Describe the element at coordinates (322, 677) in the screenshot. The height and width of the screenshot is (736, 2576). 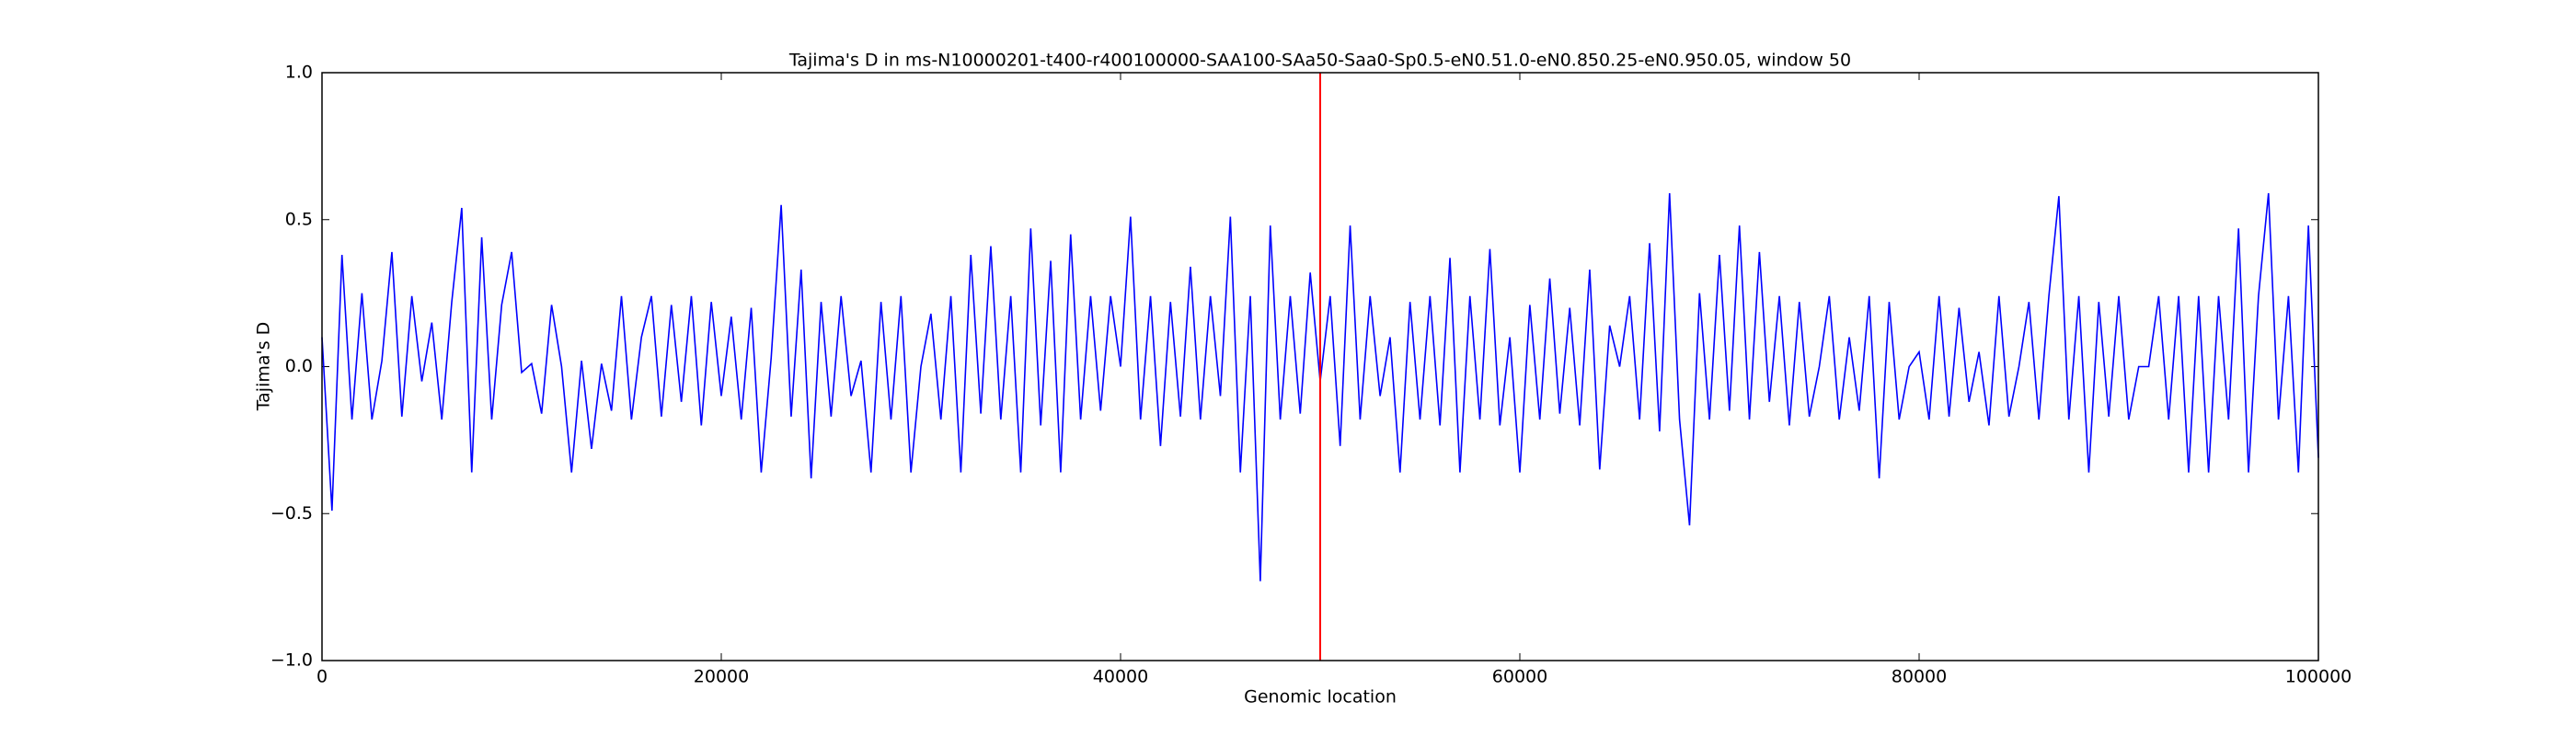
I see `x-tick-label: 0` at that location.